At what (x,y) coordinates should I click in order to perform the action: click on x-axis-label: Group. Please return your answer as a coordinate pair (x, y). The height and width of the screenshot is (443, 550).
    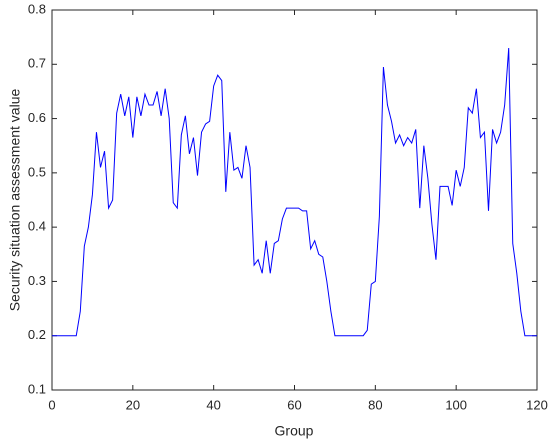
    Looking at the image, I should click on (294, 431).